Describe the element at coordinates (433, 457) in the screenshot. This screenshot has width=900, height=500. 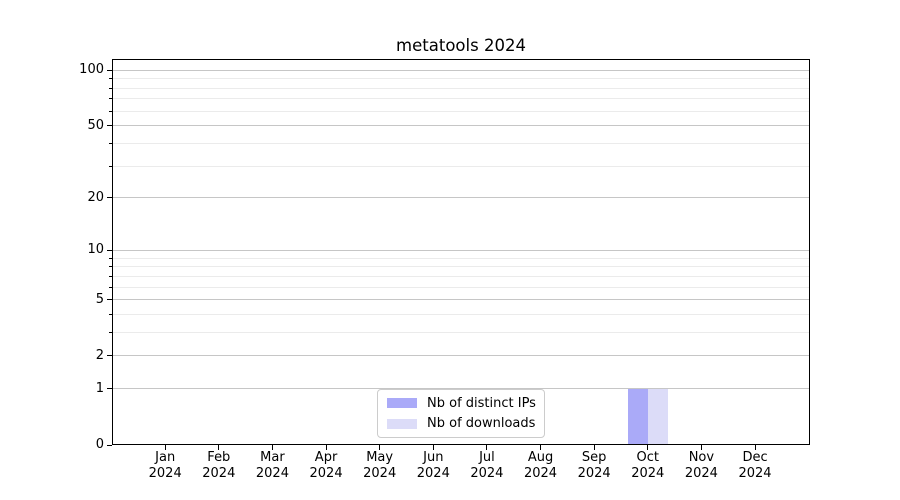
I see `x-tick-month: Jun` at that location.